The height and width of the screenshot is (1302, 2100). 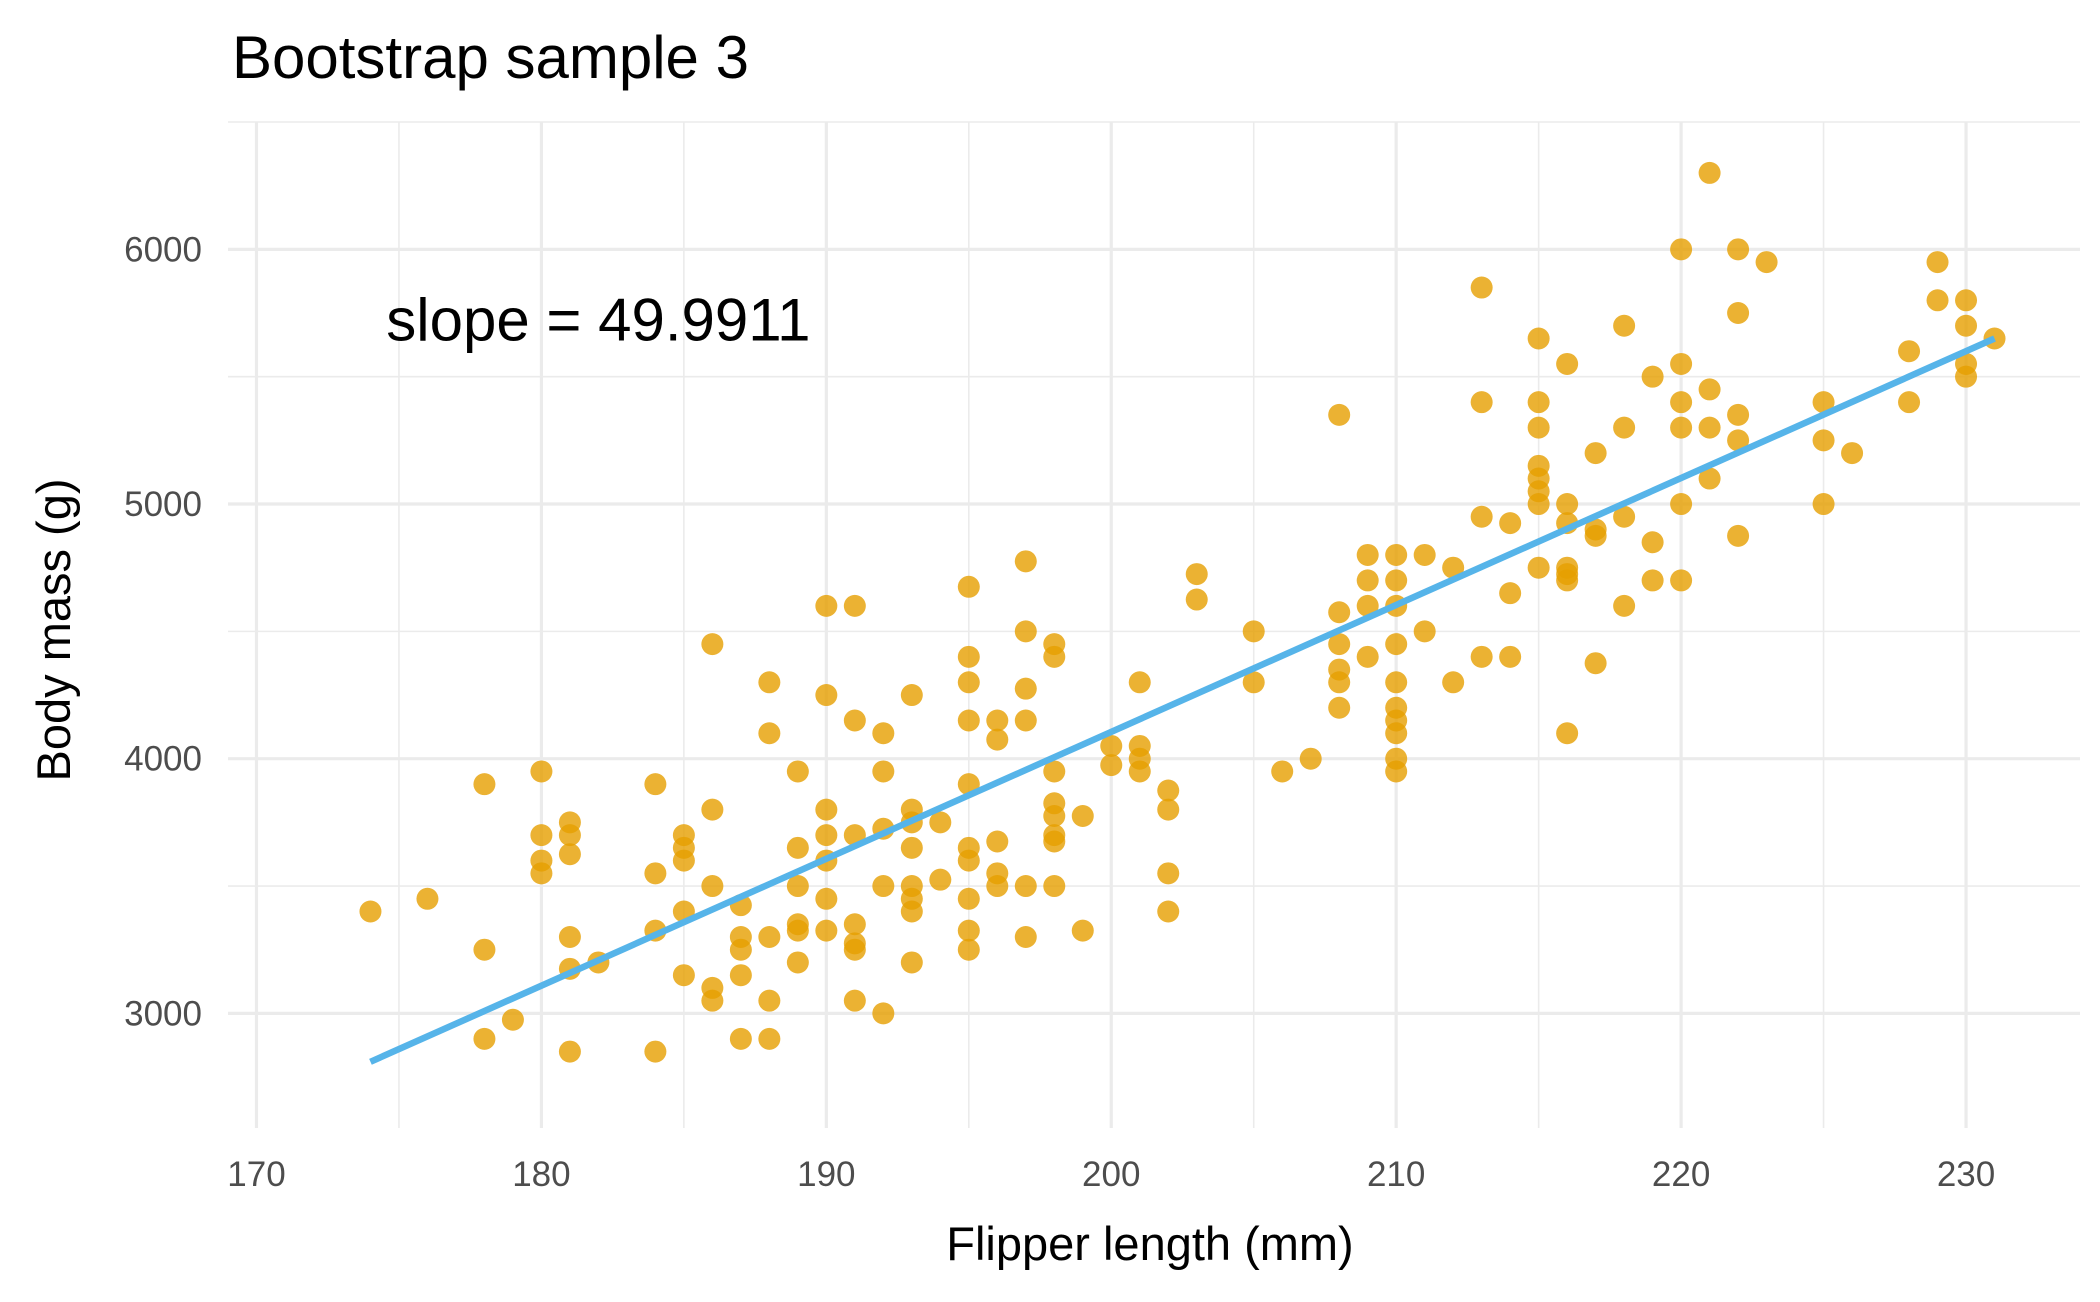 I want to click on y-tick-label: 4000, so click(x=163, y=759).